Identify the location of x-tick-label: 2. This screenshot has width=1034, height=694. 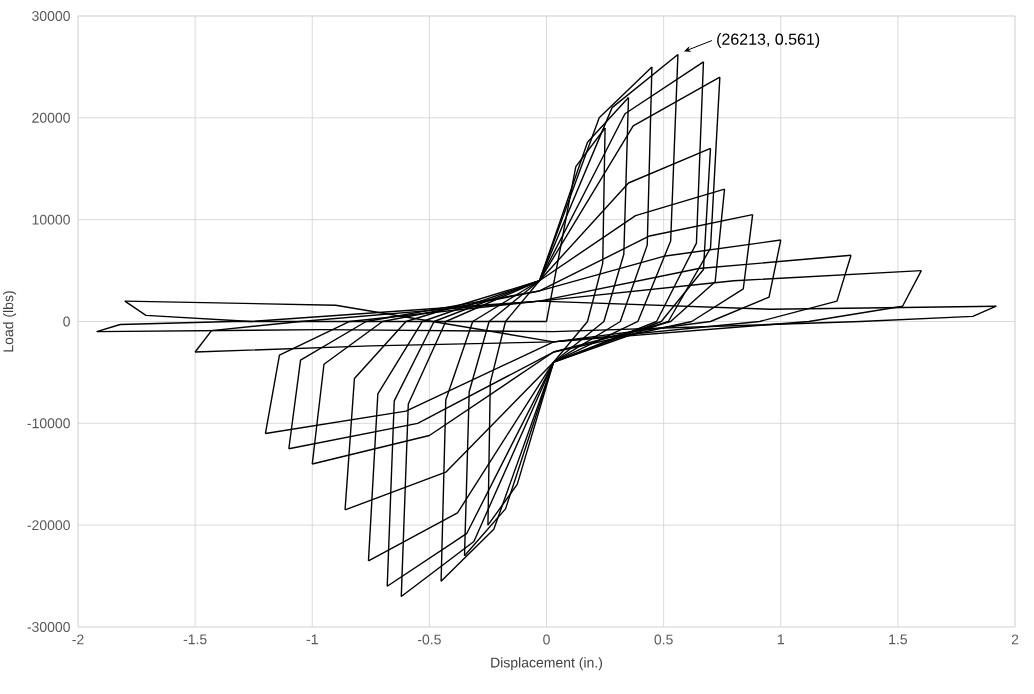
(1015, 639).